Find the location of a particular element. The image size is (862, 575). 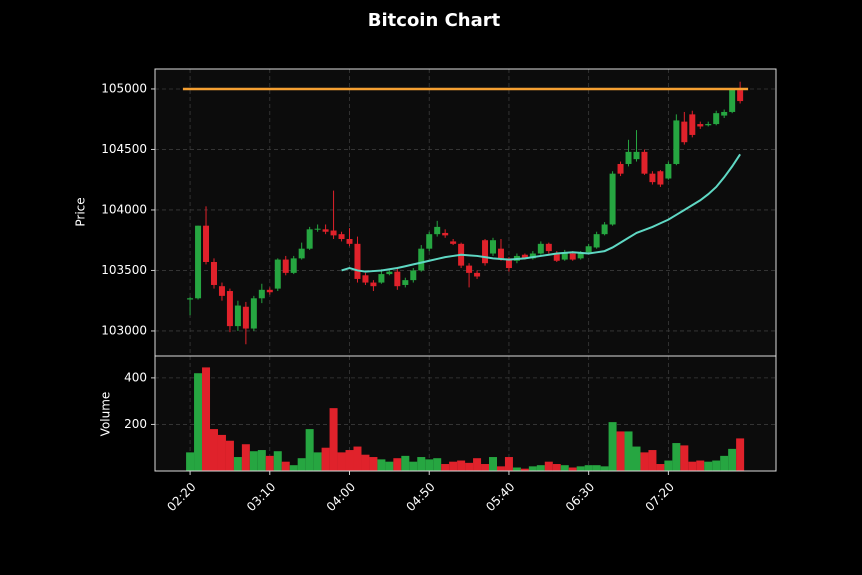

y-tick-label: 400 is located at coordinates (135, 377).